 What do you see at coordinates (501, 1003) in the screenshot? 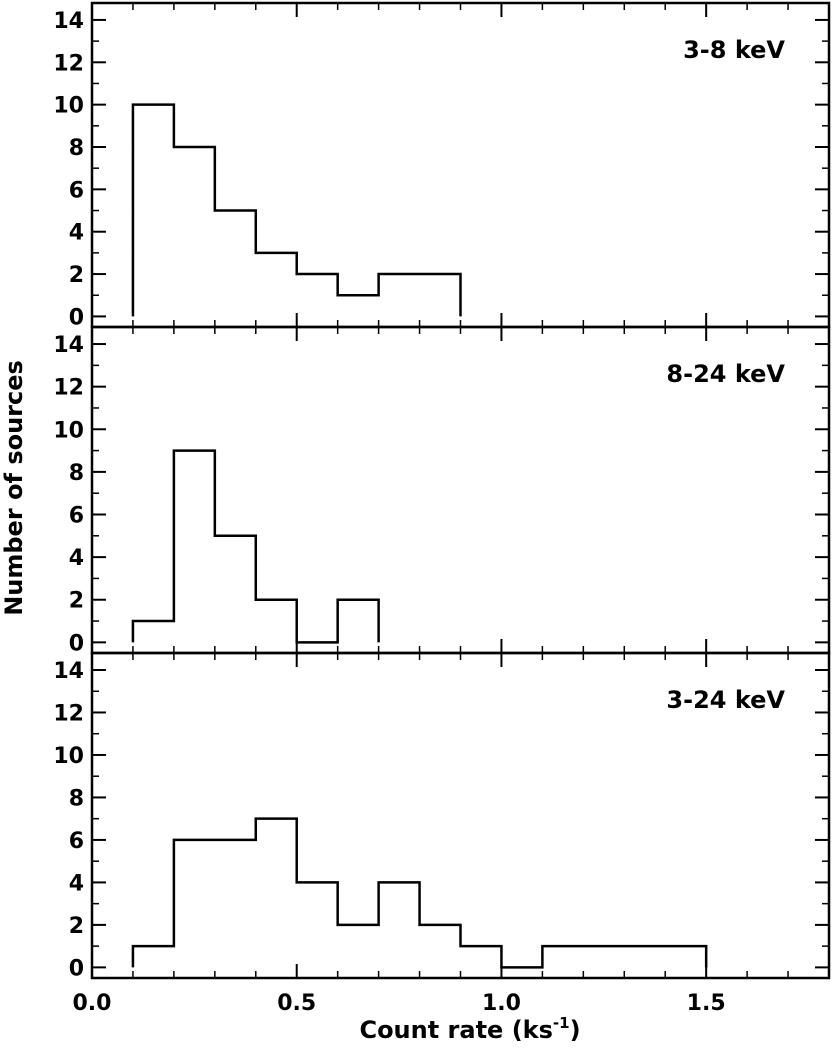
I see `x-tick-label: 1.0` at bounding box center [501, 1003].